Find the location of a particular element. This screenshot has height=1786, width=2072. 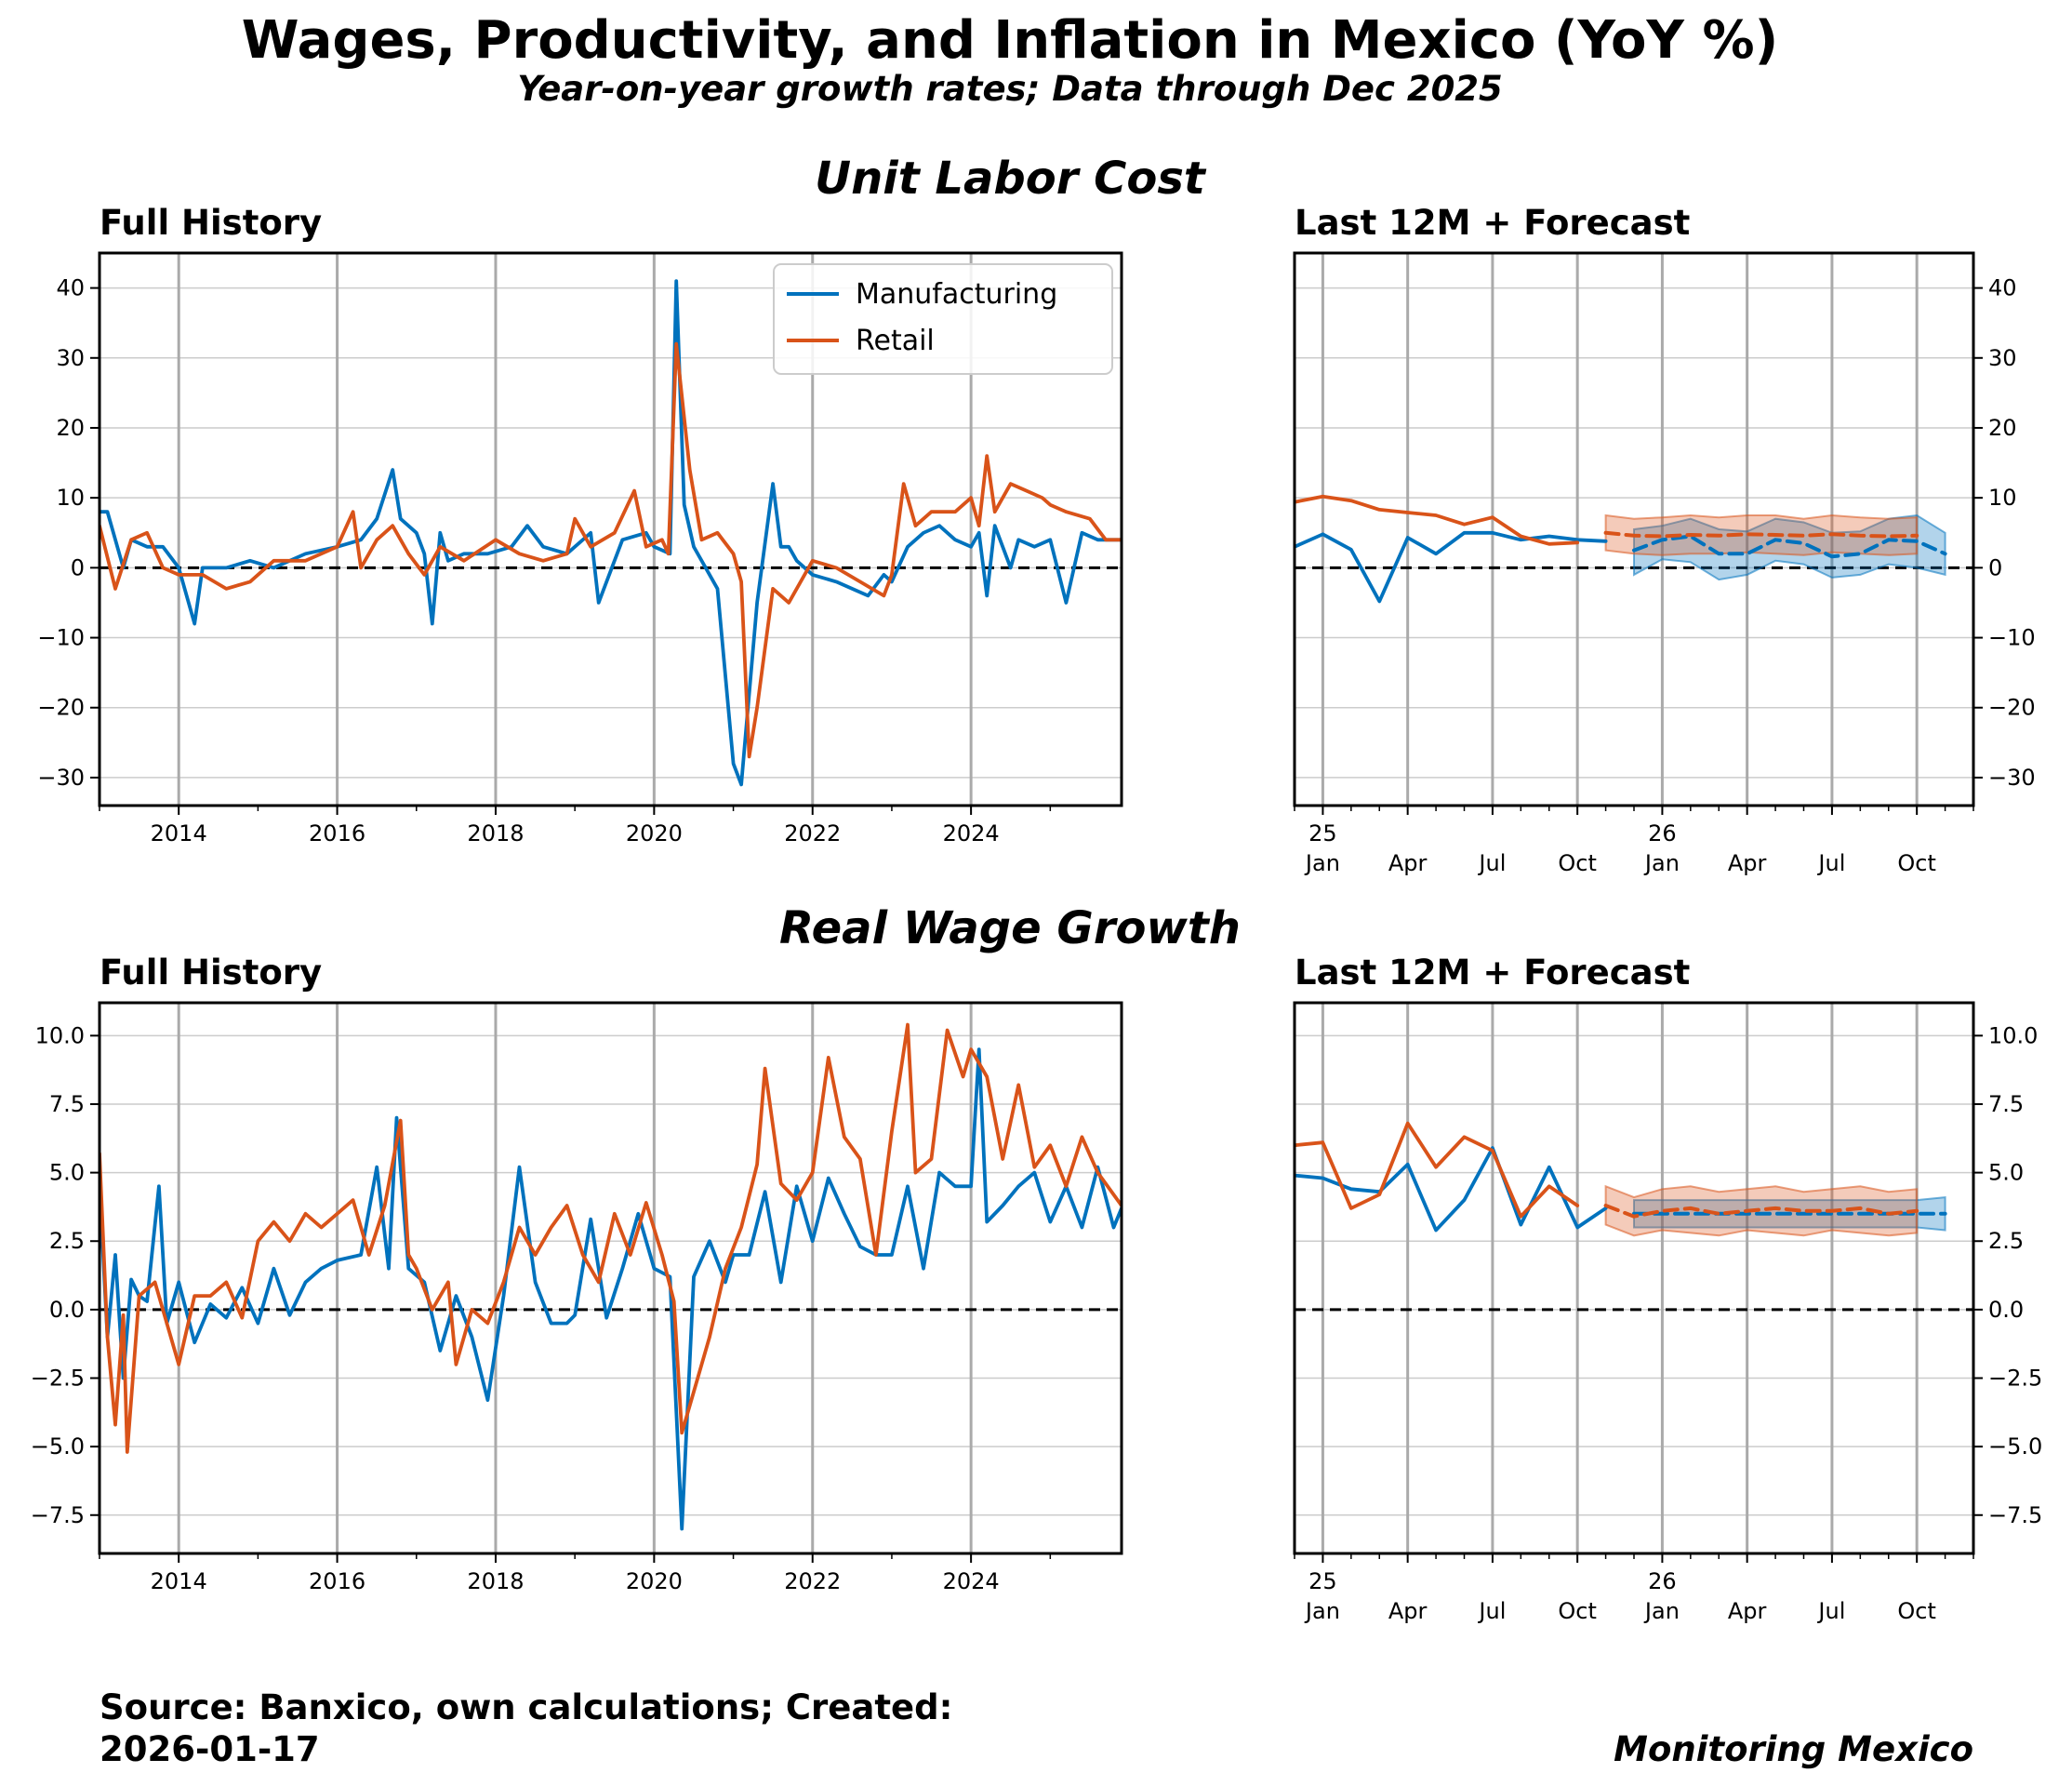

legend-box is located at coordinates (943, 319).